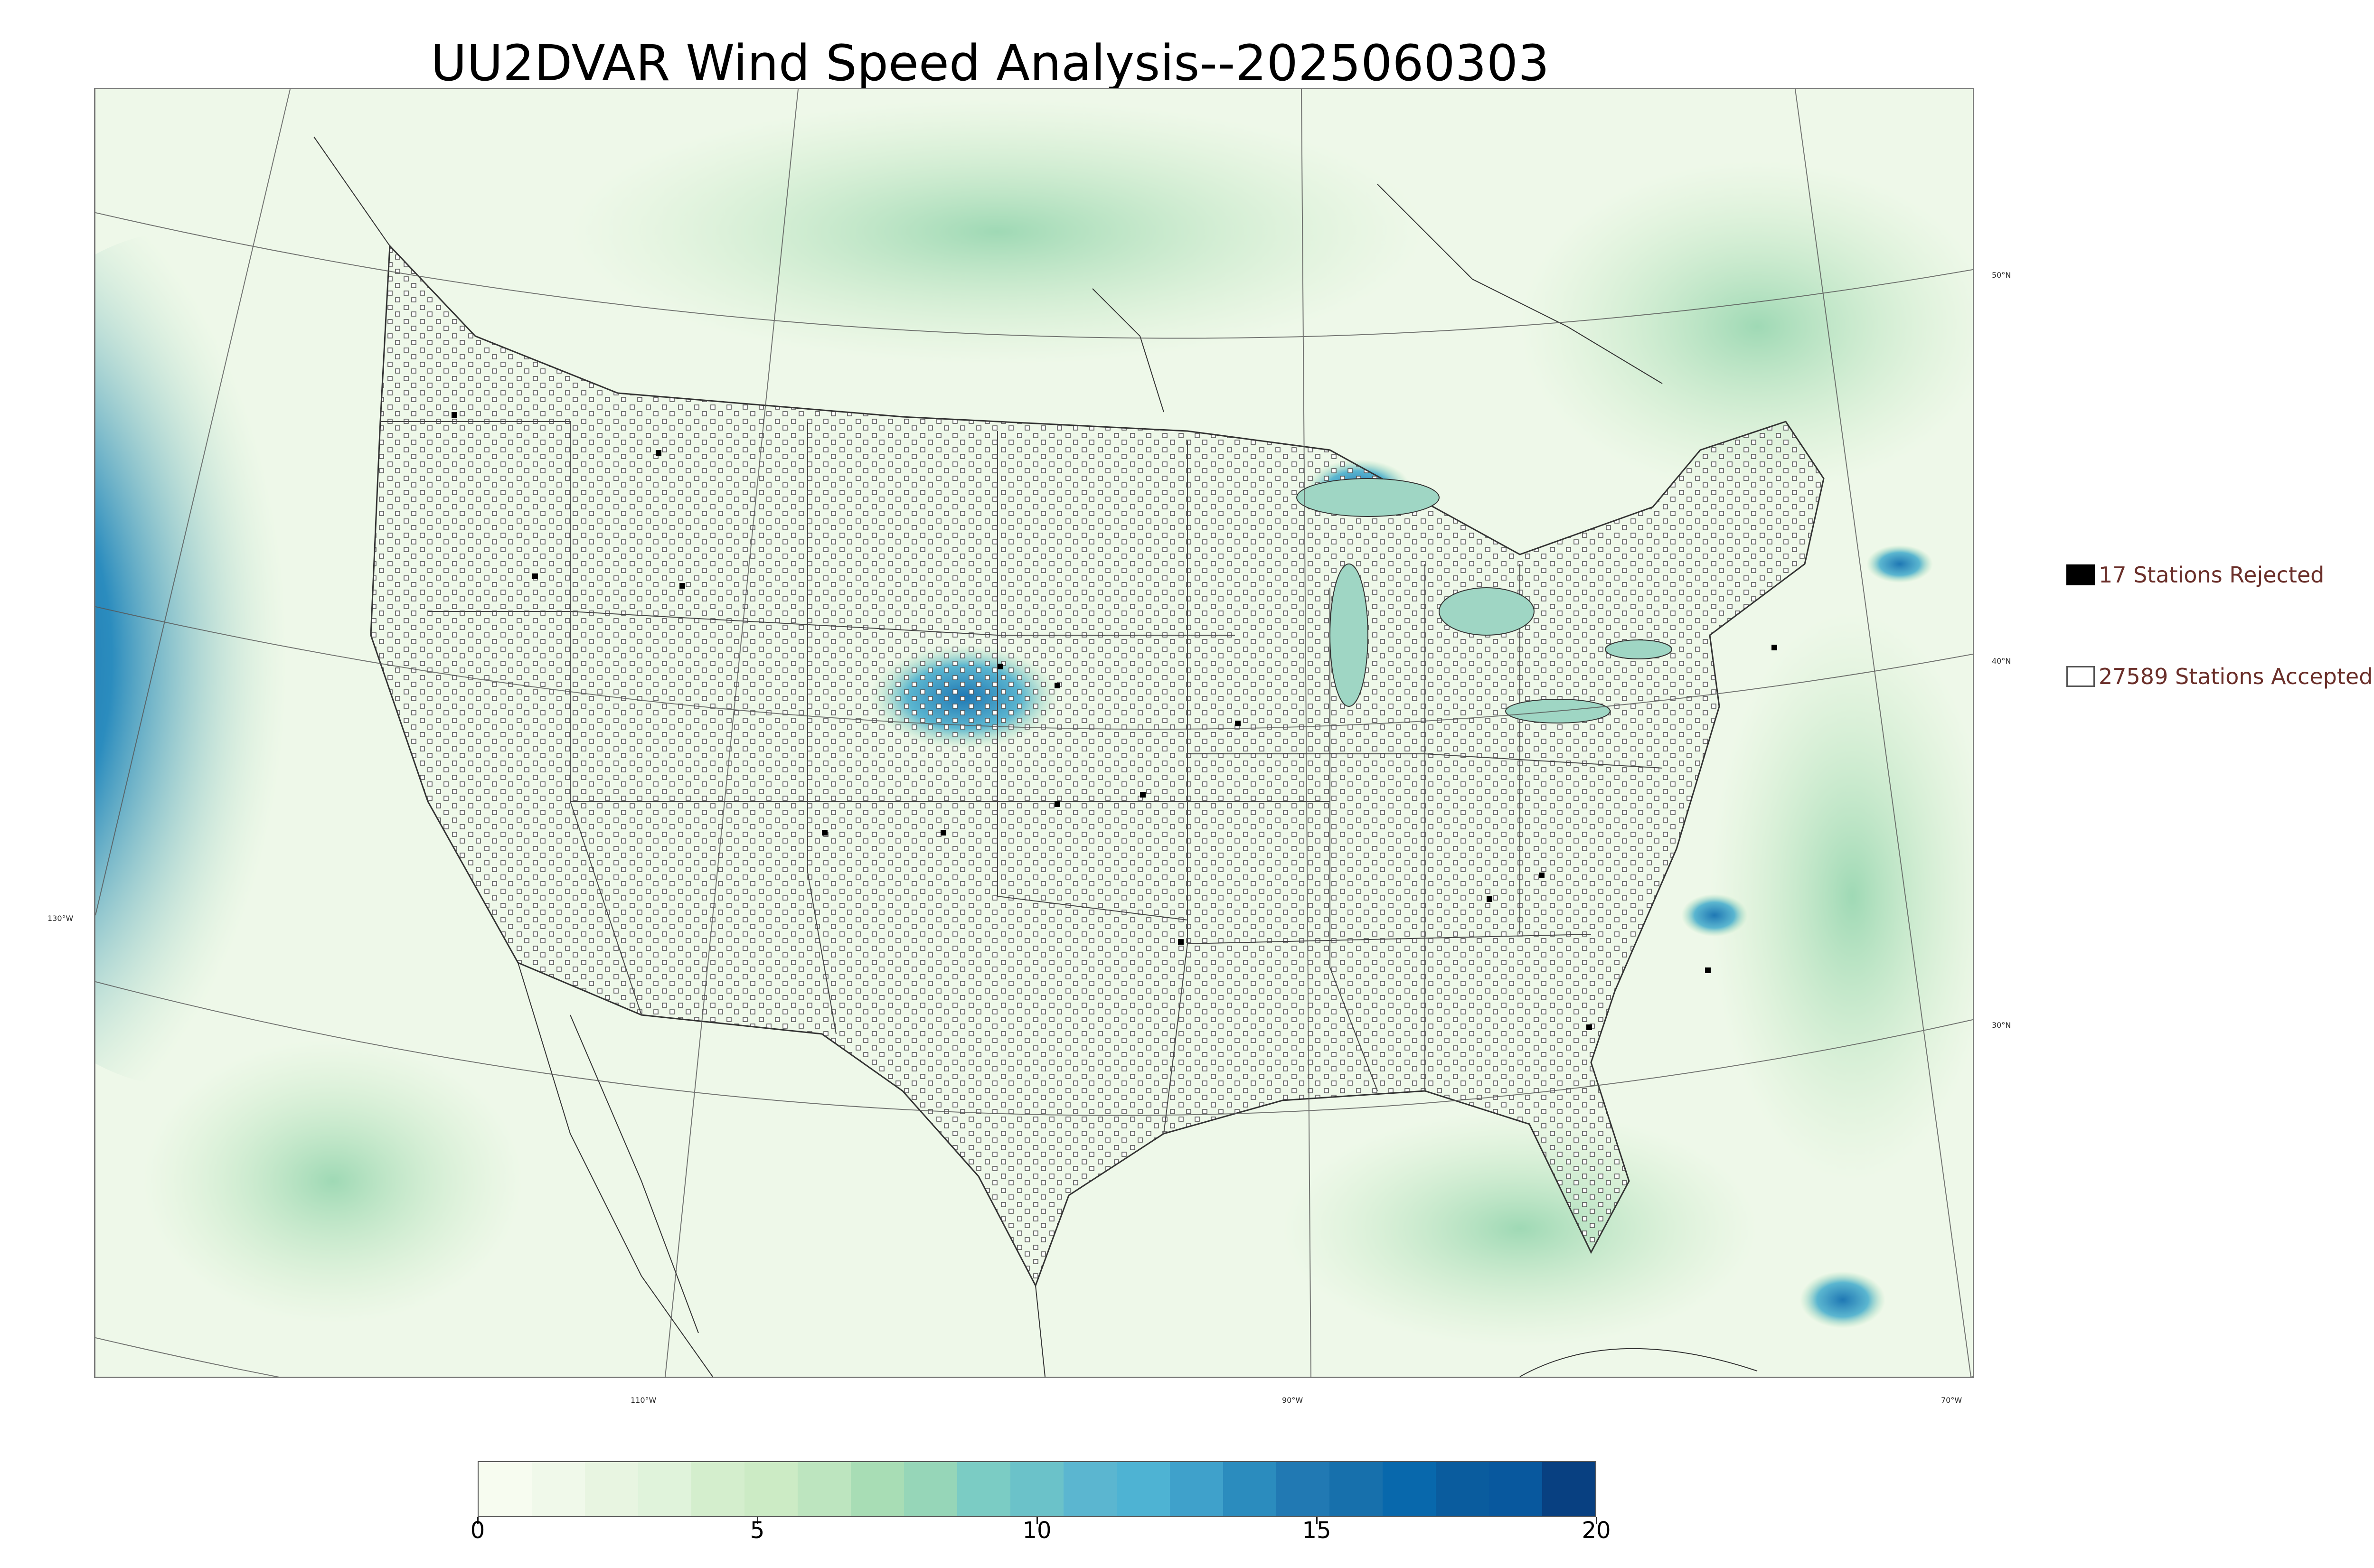 The height and width of the screenshot is (1568, 2374). Describe the element at coordinates (644, 1400) in the screenshot. I see `lon-label-110: 110°W` at that location.